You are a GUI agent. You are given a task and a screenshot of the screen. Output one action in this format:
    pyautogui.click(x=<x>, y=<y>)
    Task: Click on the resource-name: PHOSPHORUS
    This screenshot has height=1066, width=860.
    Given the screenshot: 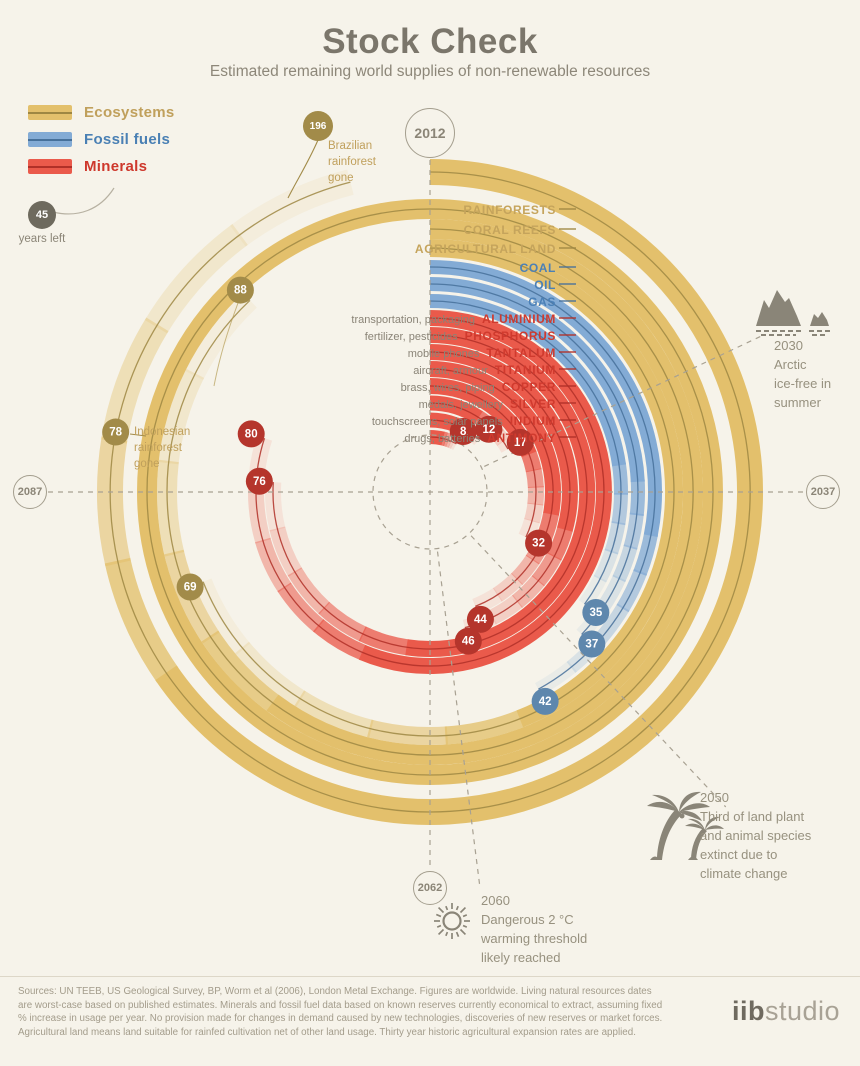 What is the action you would take?
    pyautogui.click(x=510, y=336)
    